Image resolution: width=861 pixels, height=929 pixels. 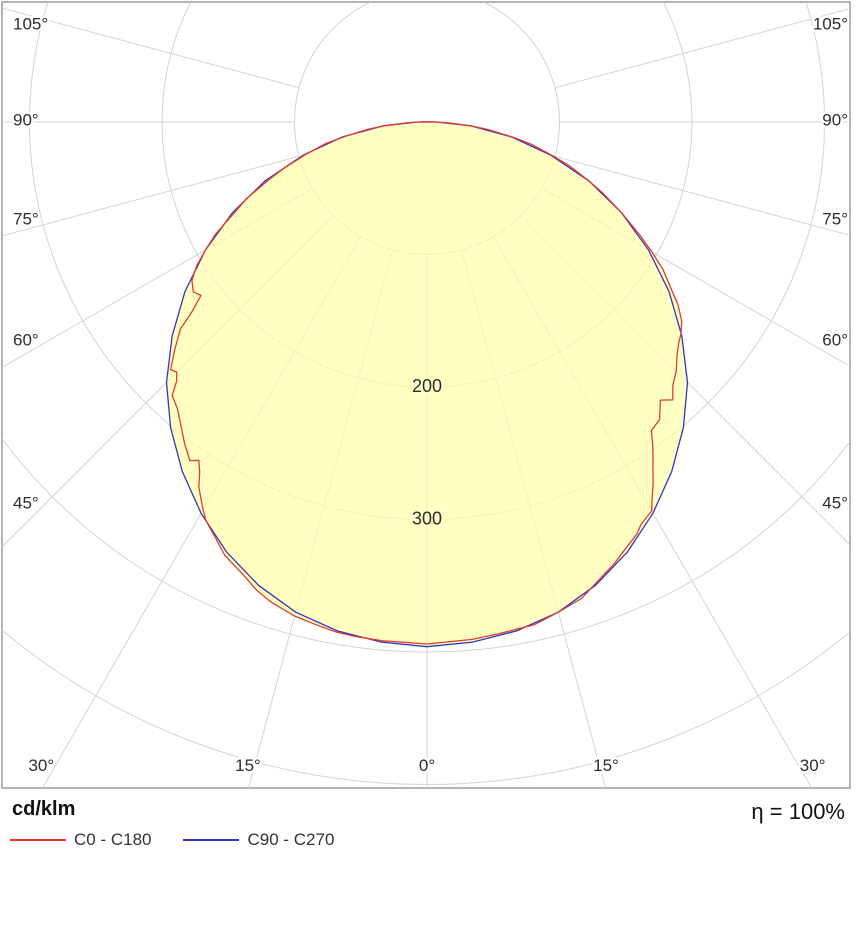 I want to click on gamma-label-right: 90°, so click(x=835, y=119).